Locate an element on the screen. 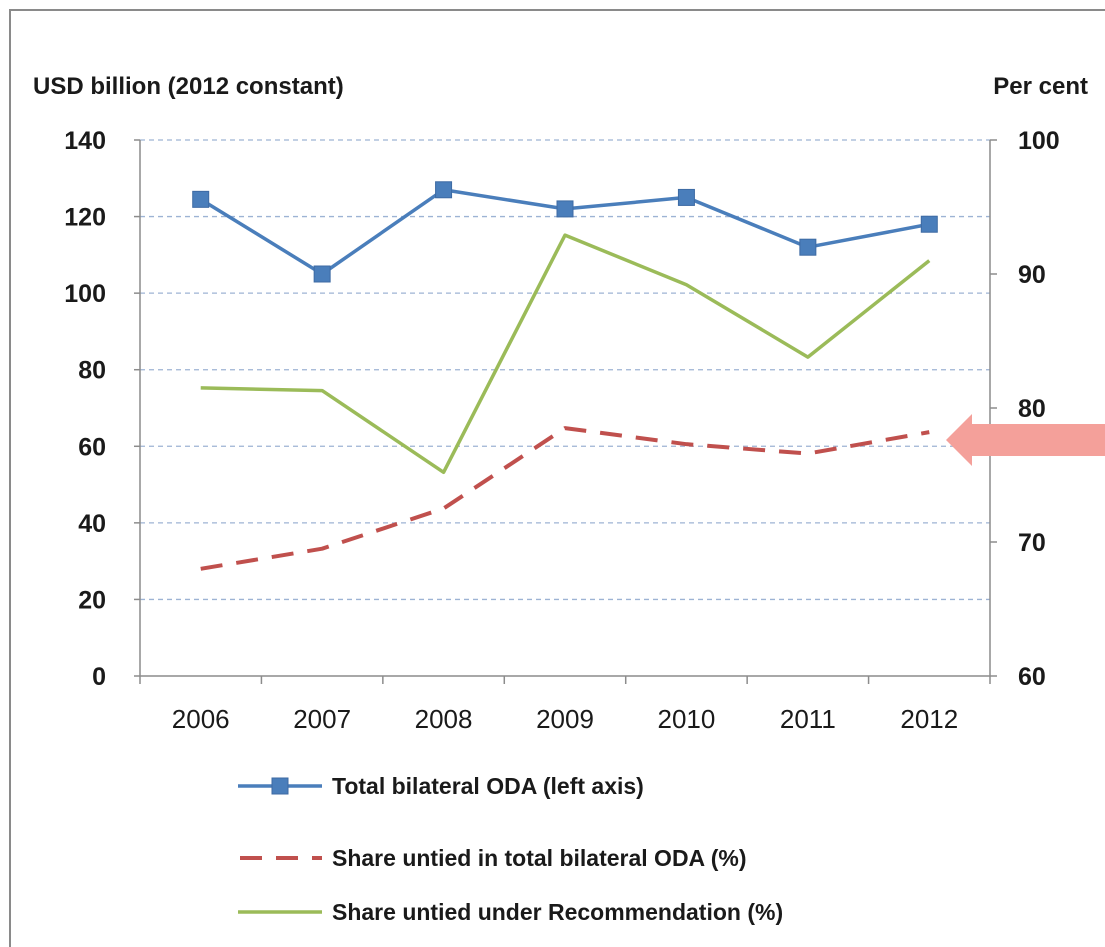 The height and width of the screenshot is (947, 1105). left-tick-label: 100 is located at coordinates (85, 294).